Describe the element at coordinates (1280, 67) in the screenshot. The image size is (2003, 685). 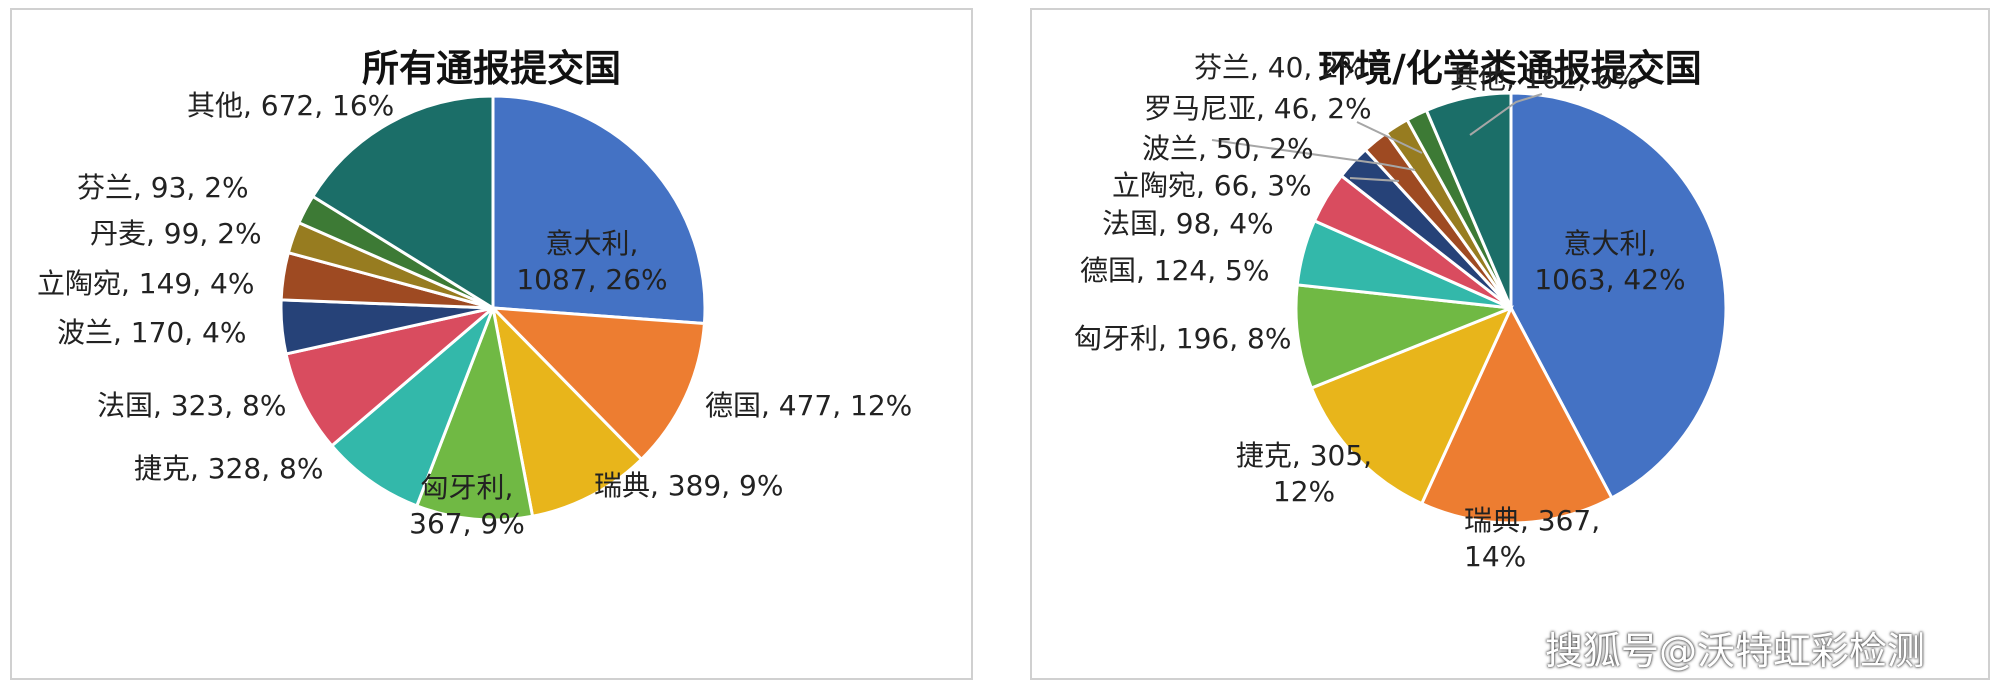
I see `data-label-9: 芬兰, 40, 2%` at that location.